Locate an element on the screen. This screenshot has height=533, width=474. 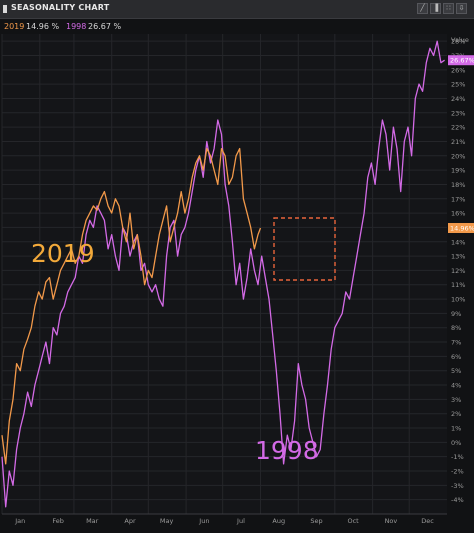
x-tick-label: Feb is located at coordinates (58, 521).